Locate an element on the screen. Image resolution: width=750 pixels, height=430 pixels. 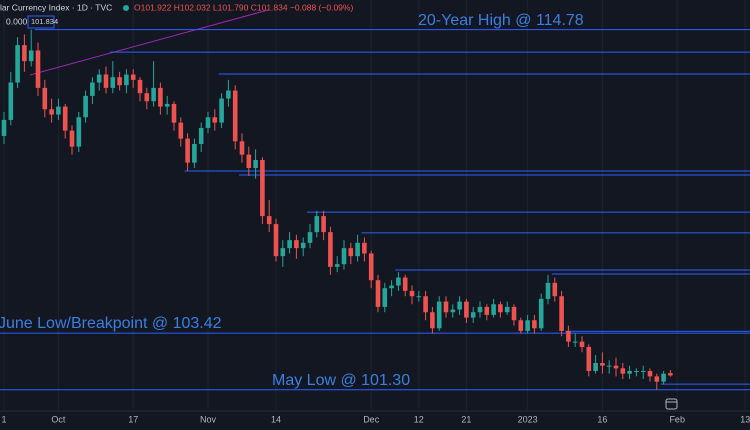
calendar-icon is located at coordinates (671, 404).